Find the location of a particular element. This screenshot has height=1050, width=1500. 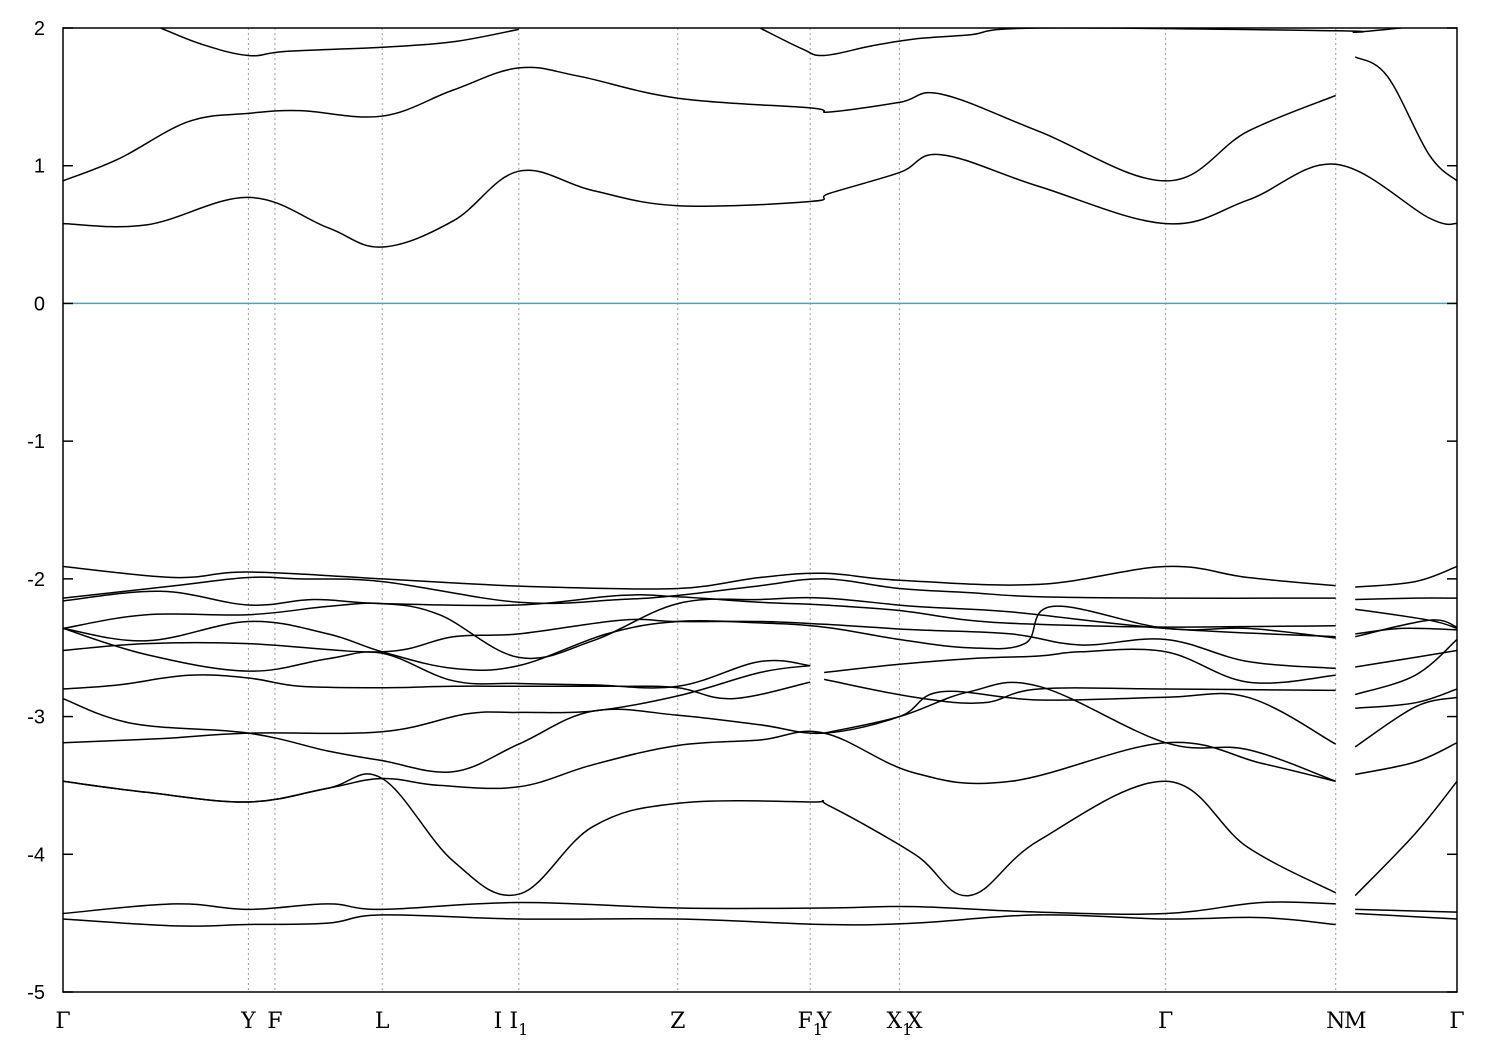

y-tick-label-2: 0 is located at coordinates (39, 304).